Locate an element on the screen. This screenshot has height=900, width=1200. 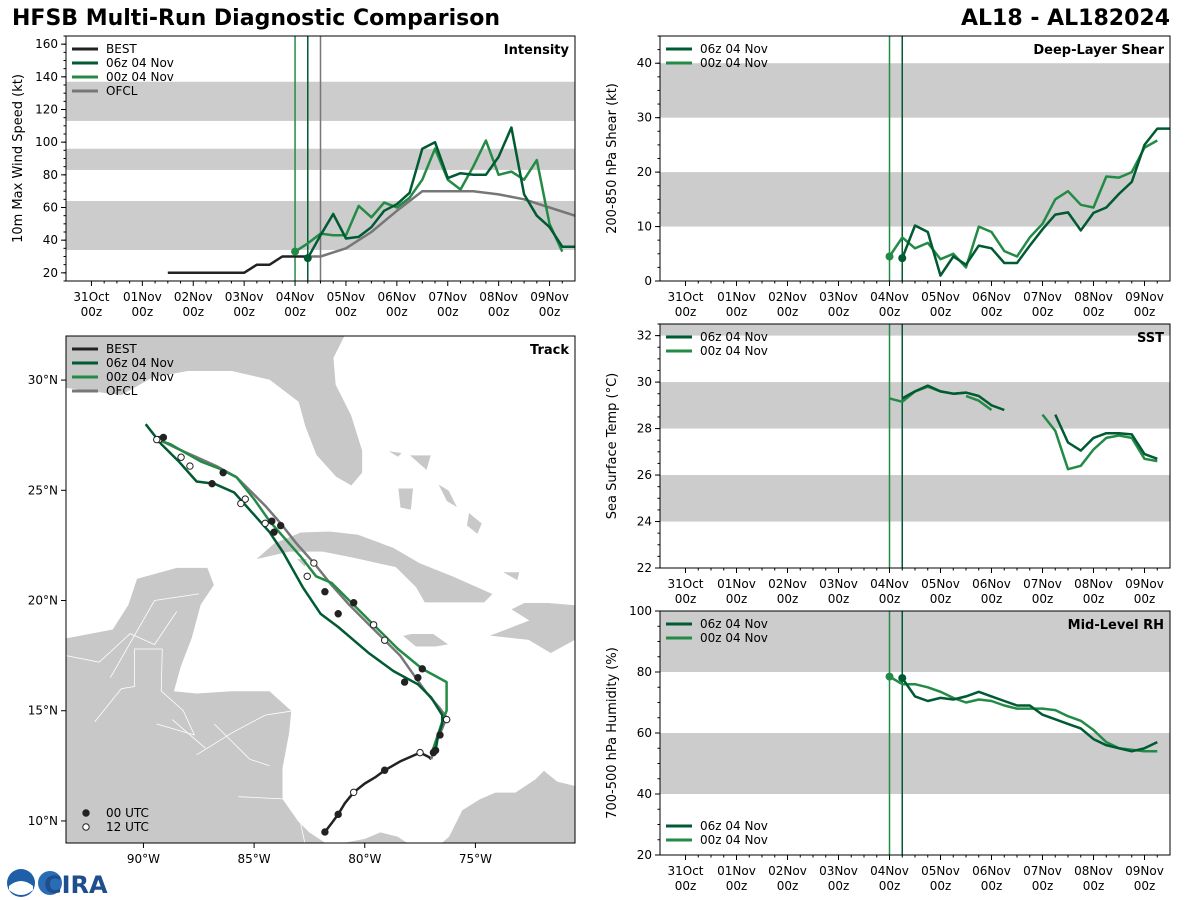
track-legend-label: OFCL is located at coordinates (122, 391).